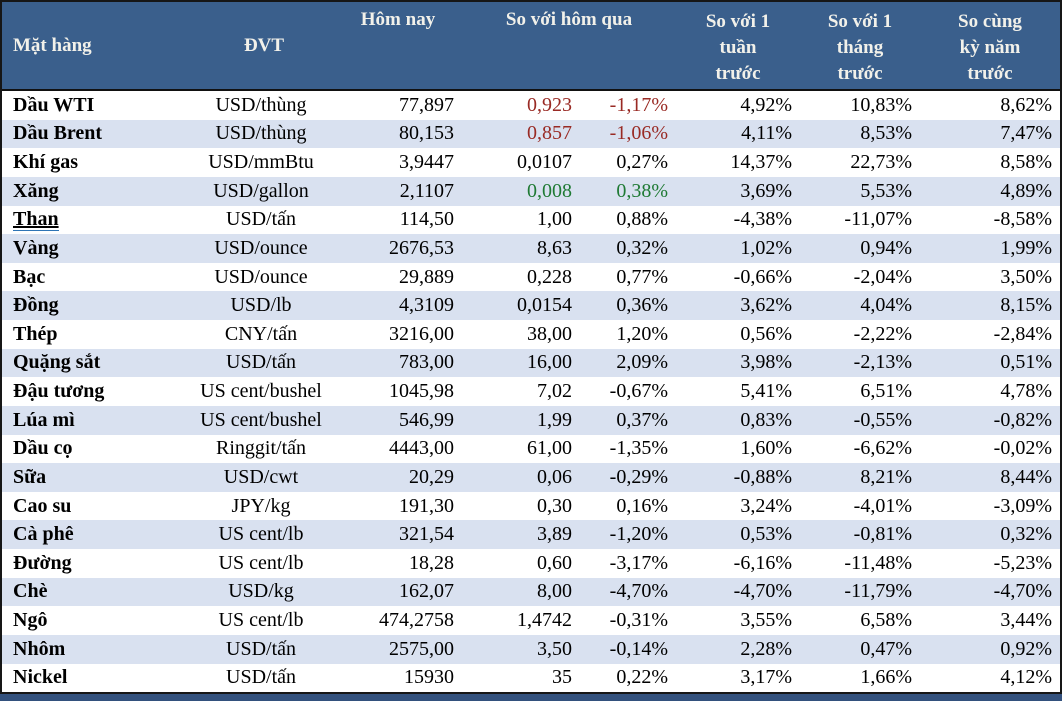 The width and height of the screenshot is (1062, 701). Describe the element at coordinates (882, 276) in the screenshot. I see `cell-month: -2,04%` at that location.